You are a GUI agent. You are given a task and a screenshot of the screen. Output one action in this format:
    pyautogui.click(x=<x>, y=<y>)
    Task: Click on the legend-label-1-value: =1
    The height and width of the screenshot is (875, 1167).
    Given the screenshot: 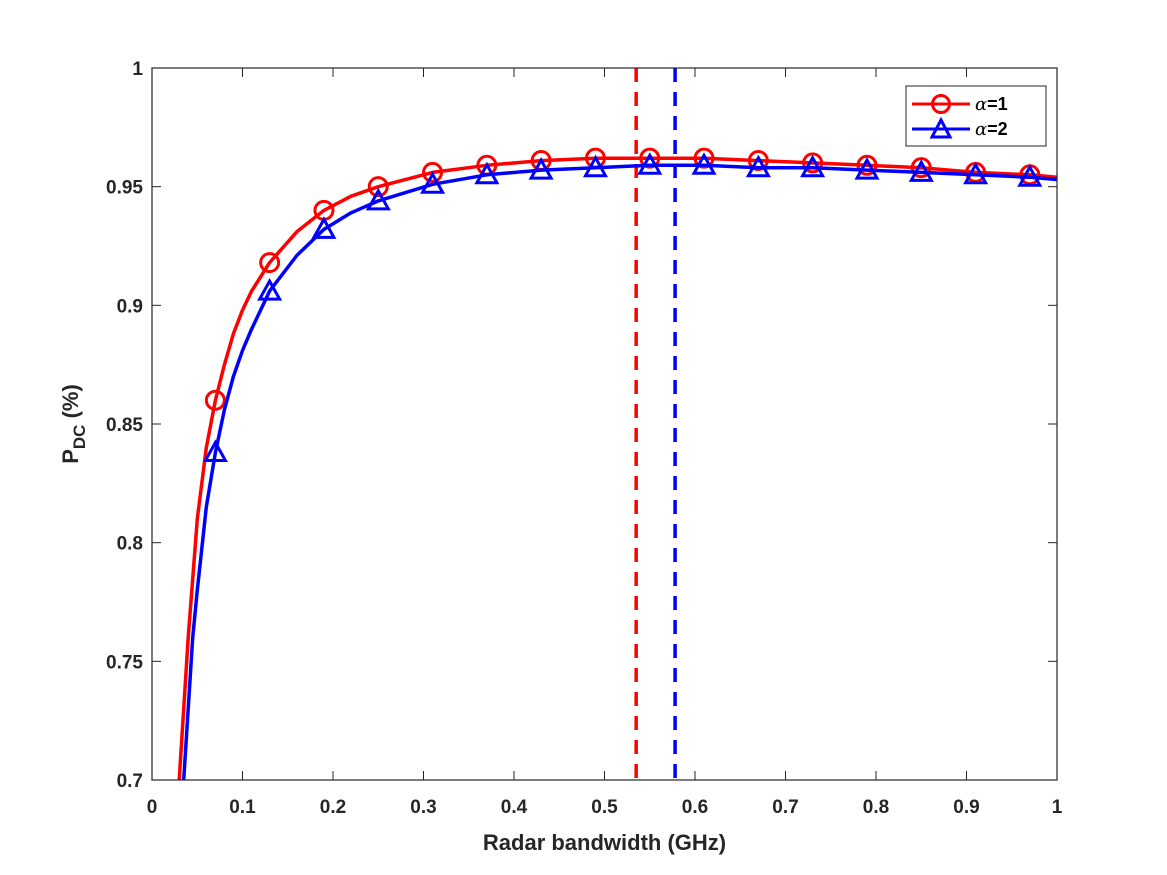 What is the action you would take?
    pyautogui.click(x=997, y=104)
    